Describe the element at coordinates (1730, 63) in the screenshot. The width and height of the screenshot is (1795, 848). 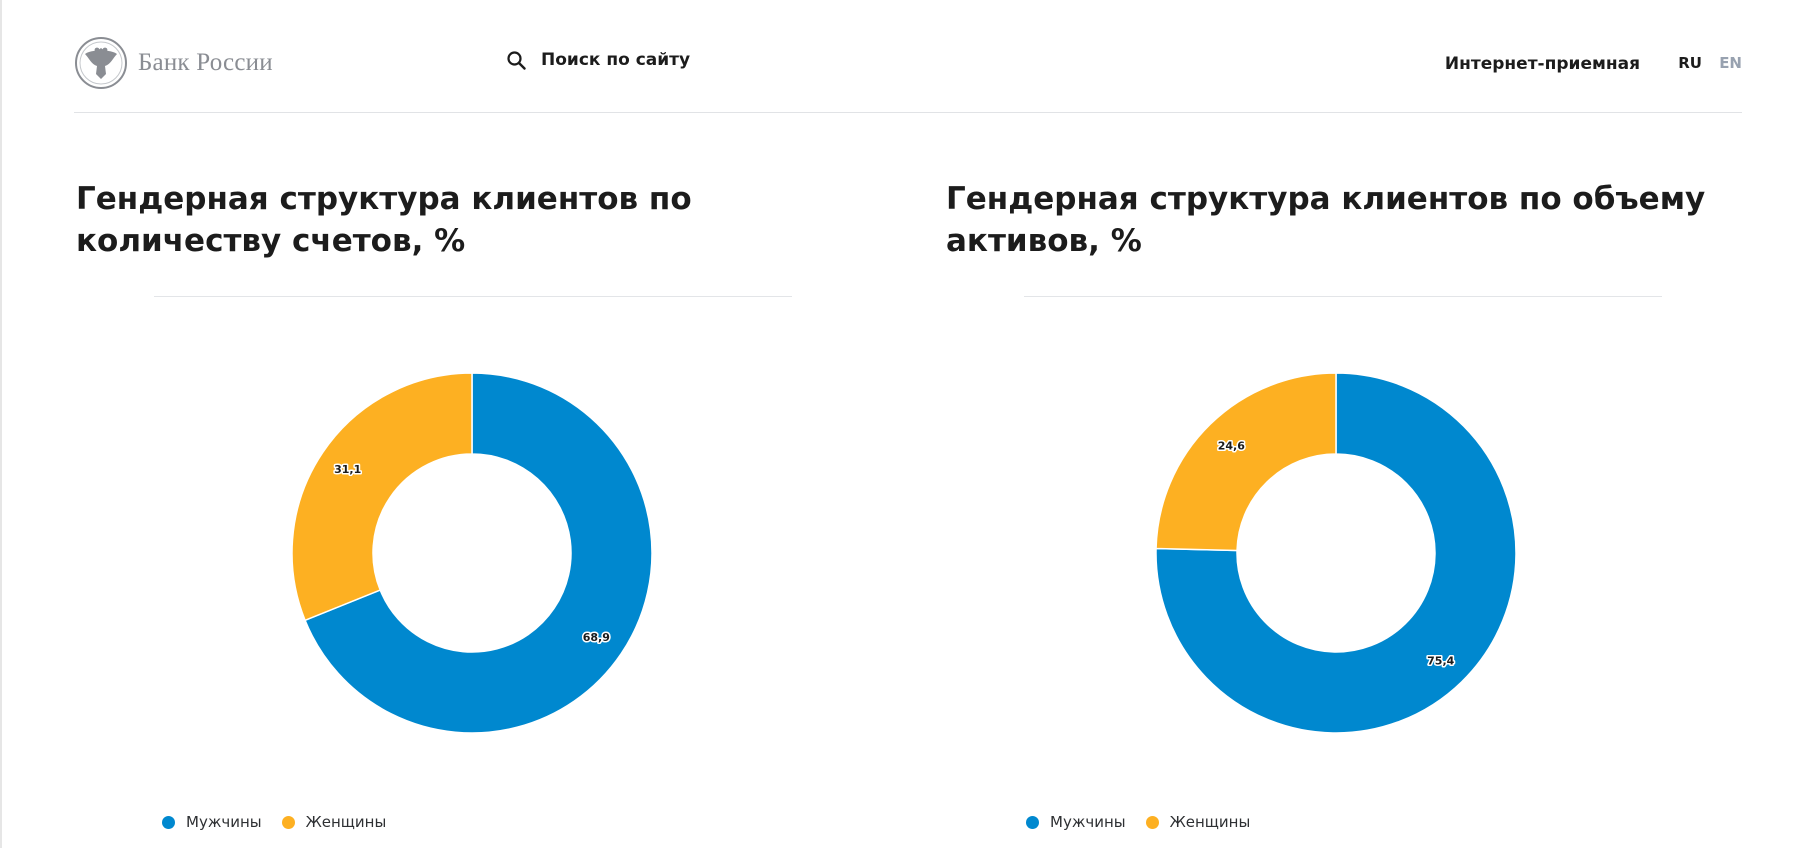
I see `lang-en-link: EN` at that location.